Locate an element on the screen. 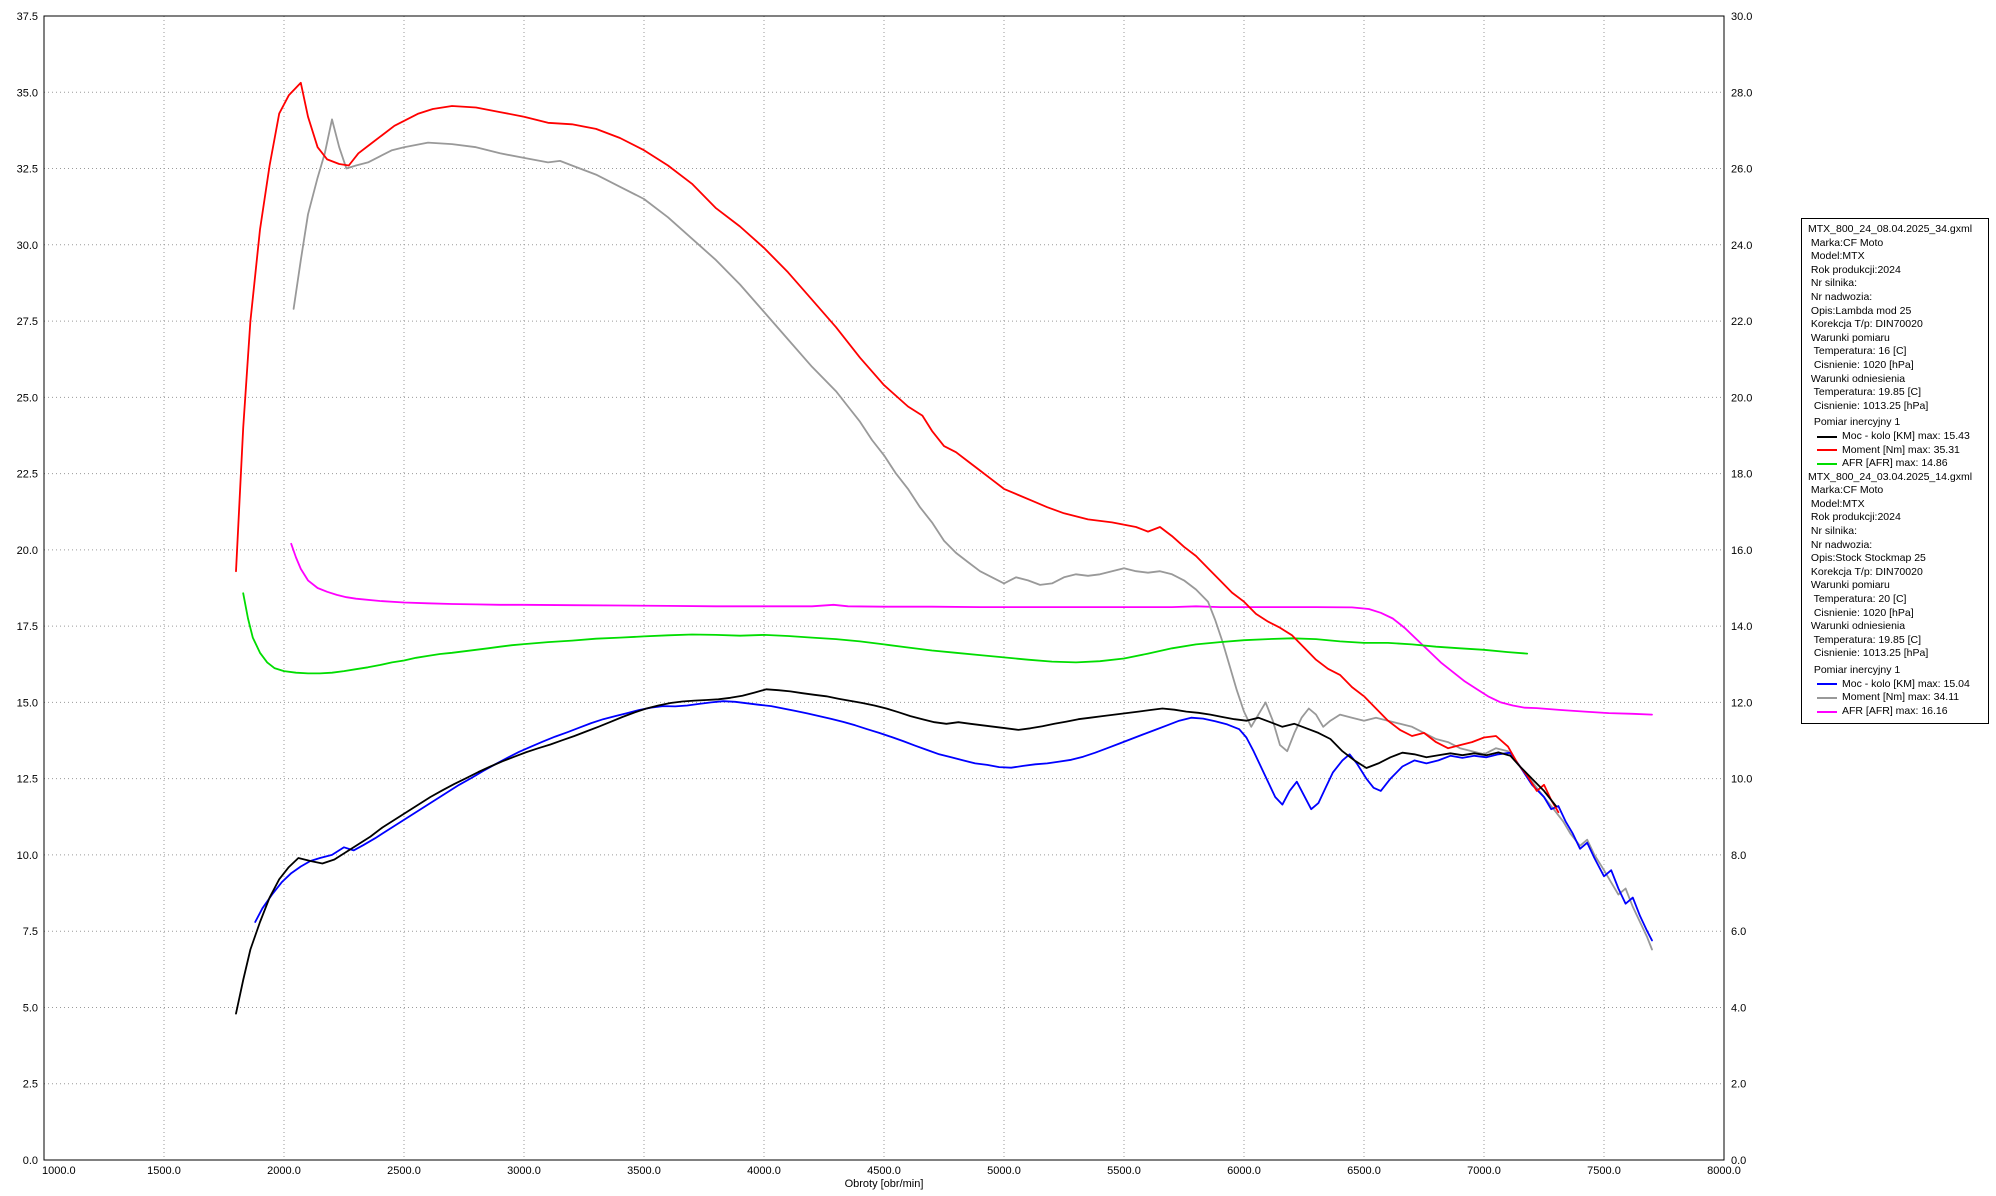  axis-tick-label: 1500.0 is located at coordinates (164, 1171).